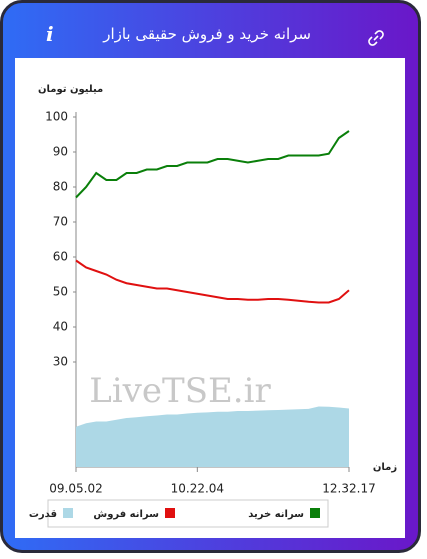 The image size is (427, 559). I want to click on y-tick-label: 30, so click(60, 362).